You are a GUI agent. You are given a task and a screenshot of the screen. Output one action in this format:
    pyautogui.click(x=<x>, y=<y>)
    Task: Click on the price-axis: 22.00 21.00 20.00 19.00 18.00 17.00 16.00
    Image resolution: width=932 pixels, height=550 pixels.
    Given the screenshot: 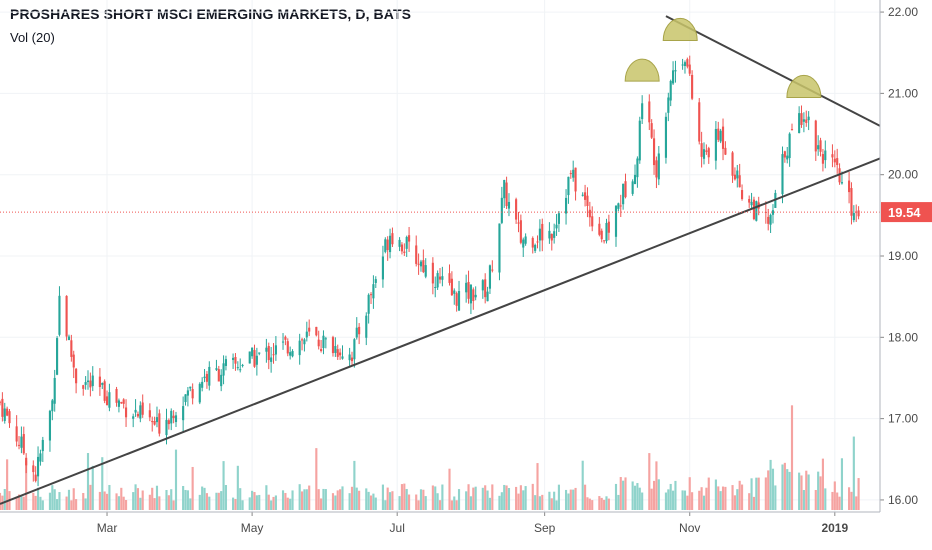 What is the action you would take?
    pyautogui.click(x=898, y=256)
    